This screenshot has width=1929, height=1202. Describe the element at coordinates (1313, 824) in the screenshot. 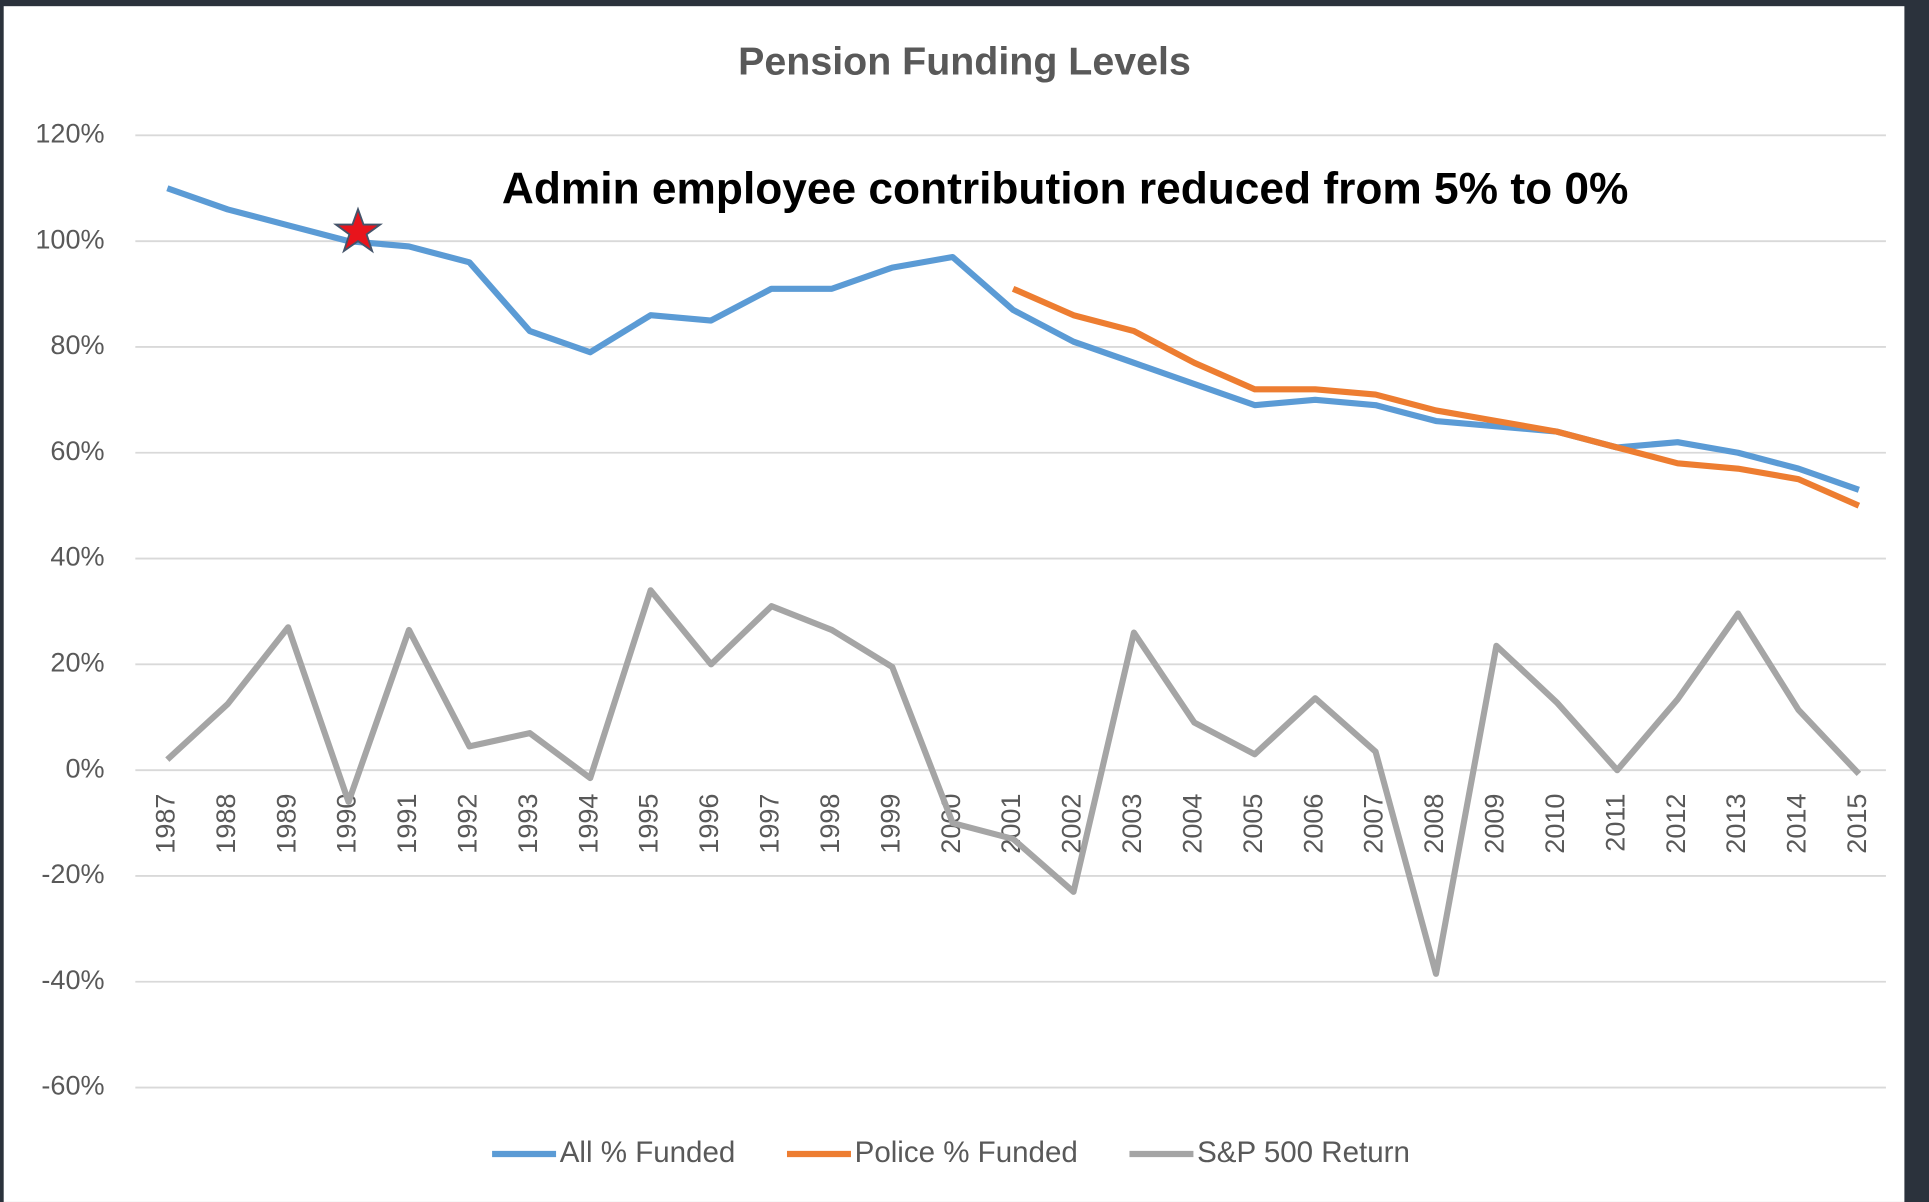

I see `x-tick-label: 2006` at that location.